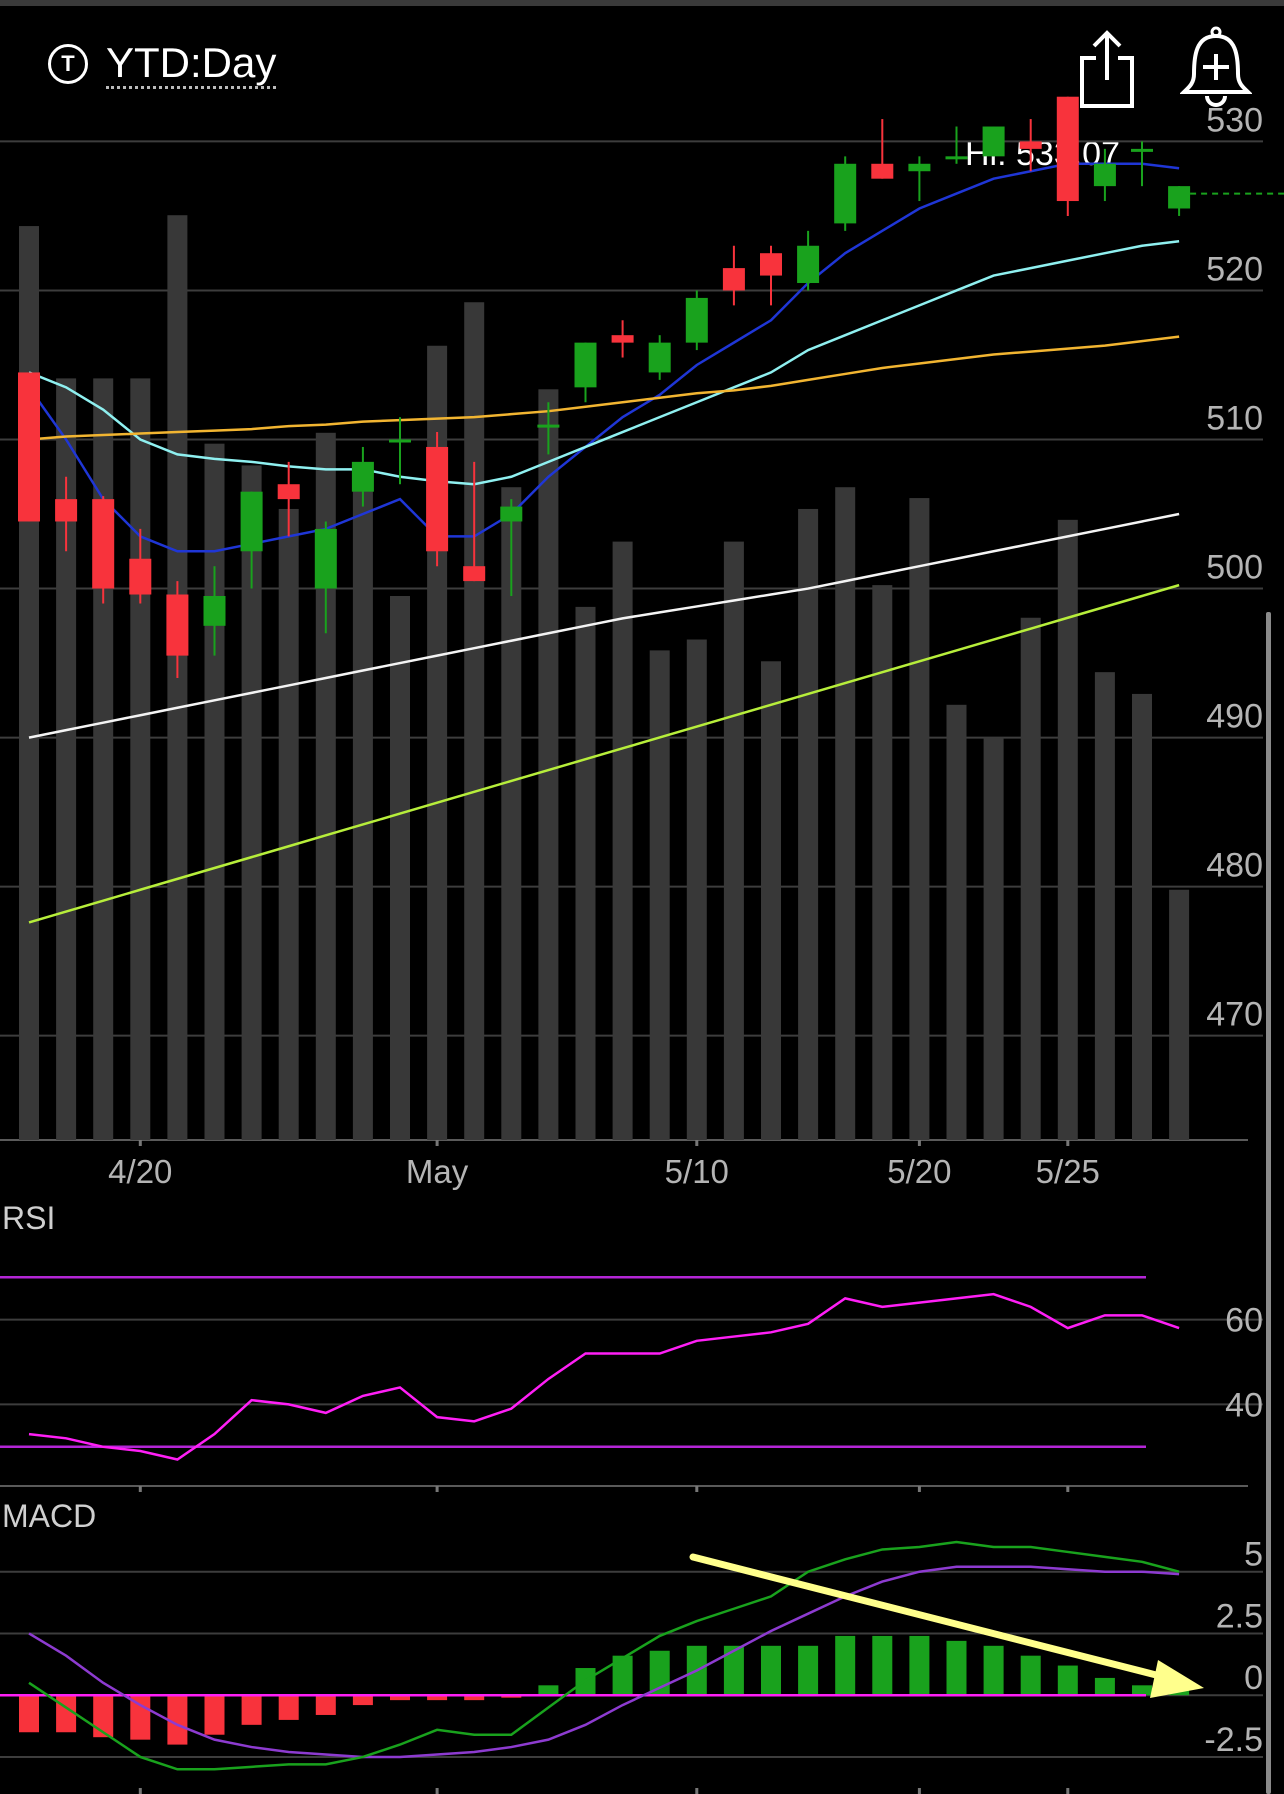  I want to click on annotation-arrow-shaft, so click(926, 1616).